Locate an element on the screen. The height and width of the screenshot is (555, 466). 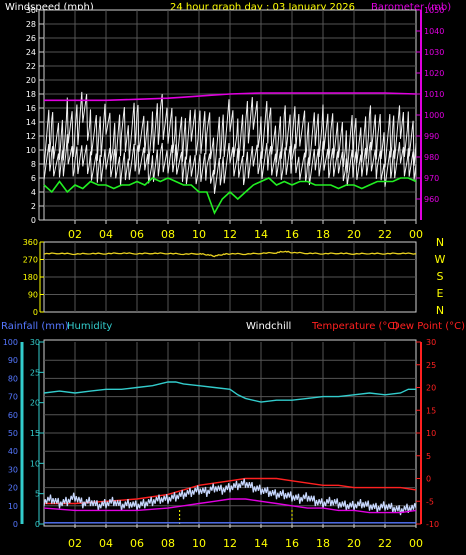
humidity-tick-labels: 0 10 20 30 40 50 60 70 80 90 100 is located at coordinates (10, 433).